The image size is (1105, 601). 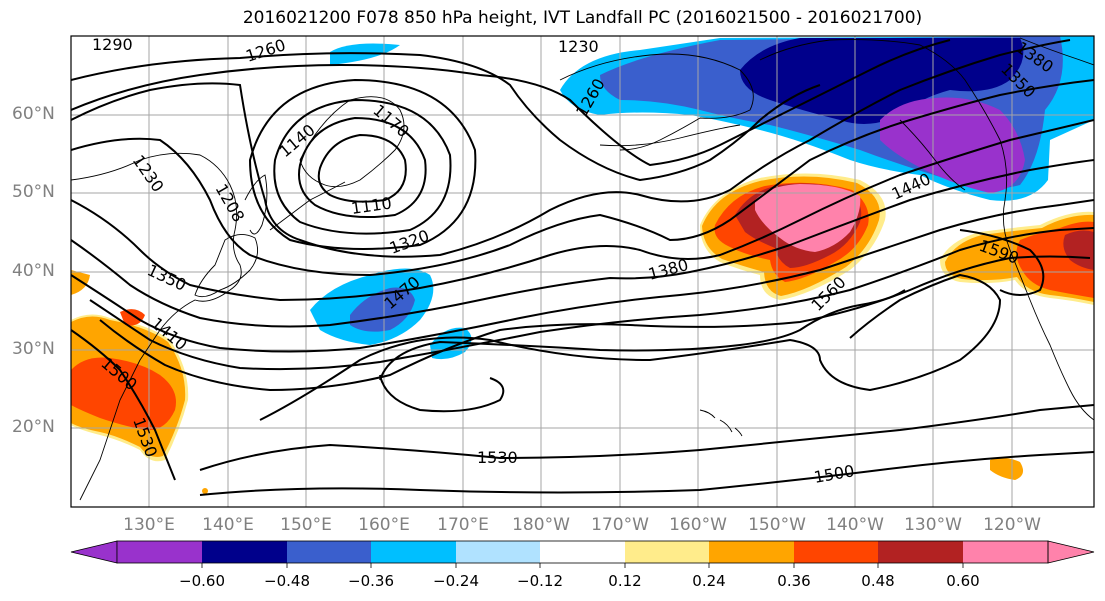 I want to click on coast-canada-islands, so click(x=932, y=155).